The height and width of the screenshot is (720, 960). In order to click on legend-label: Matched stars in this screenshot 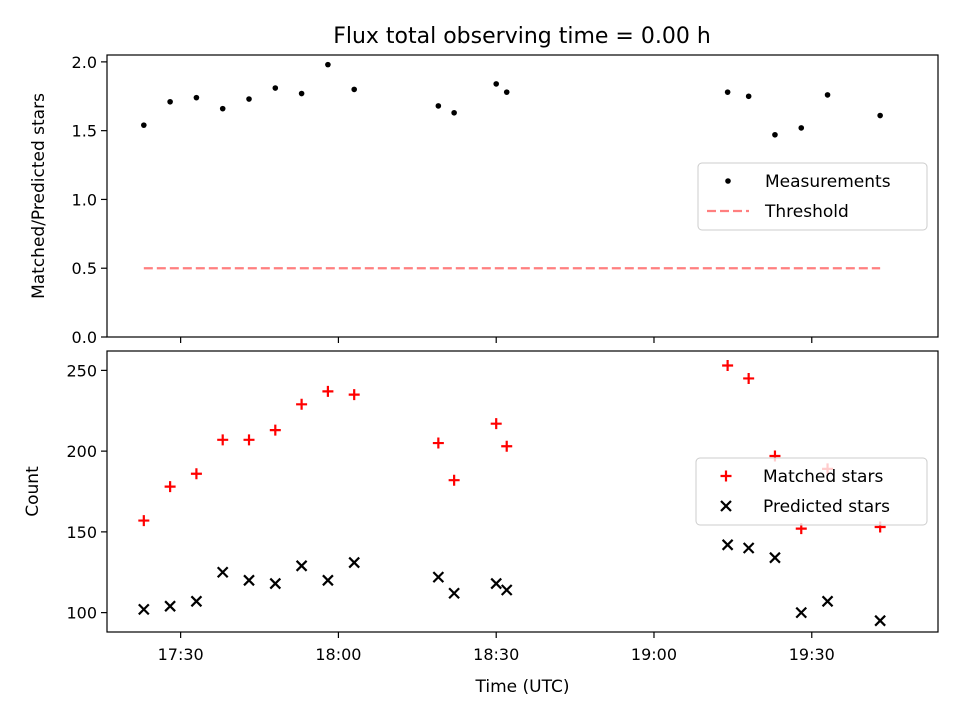, I will do `click(823, 477)`.